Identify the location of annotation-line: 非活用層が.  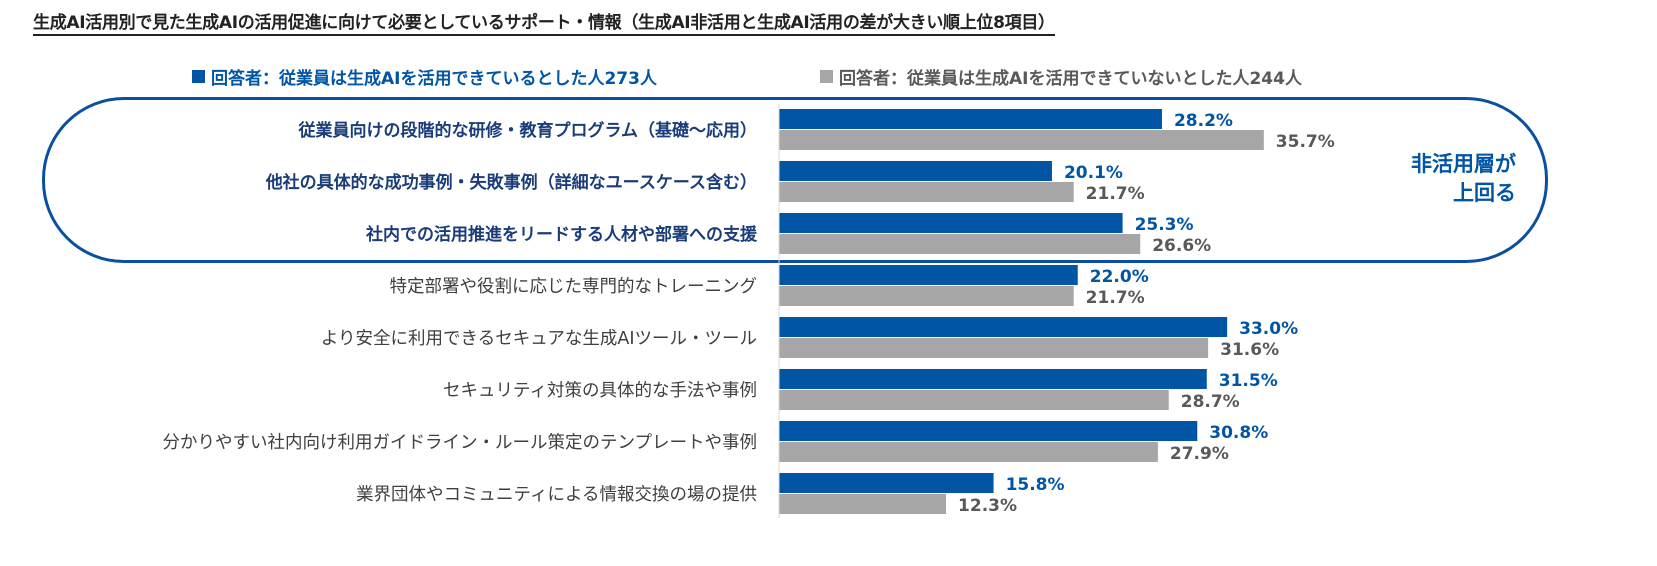
(1463, 164).